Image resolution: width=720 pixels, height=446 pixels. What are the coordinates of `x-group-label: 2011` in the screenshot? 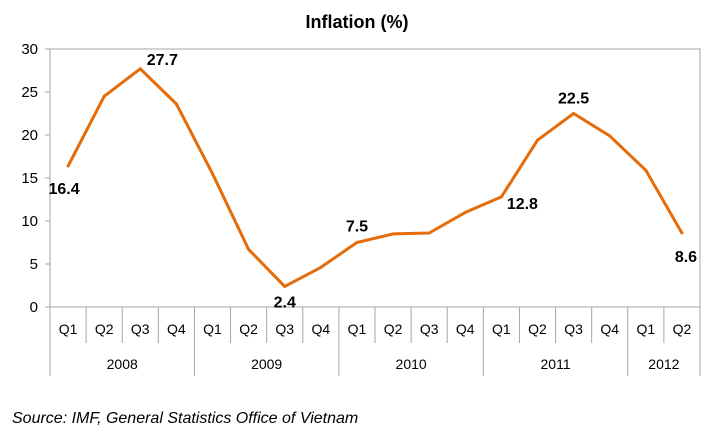 It's located at (556, 364).